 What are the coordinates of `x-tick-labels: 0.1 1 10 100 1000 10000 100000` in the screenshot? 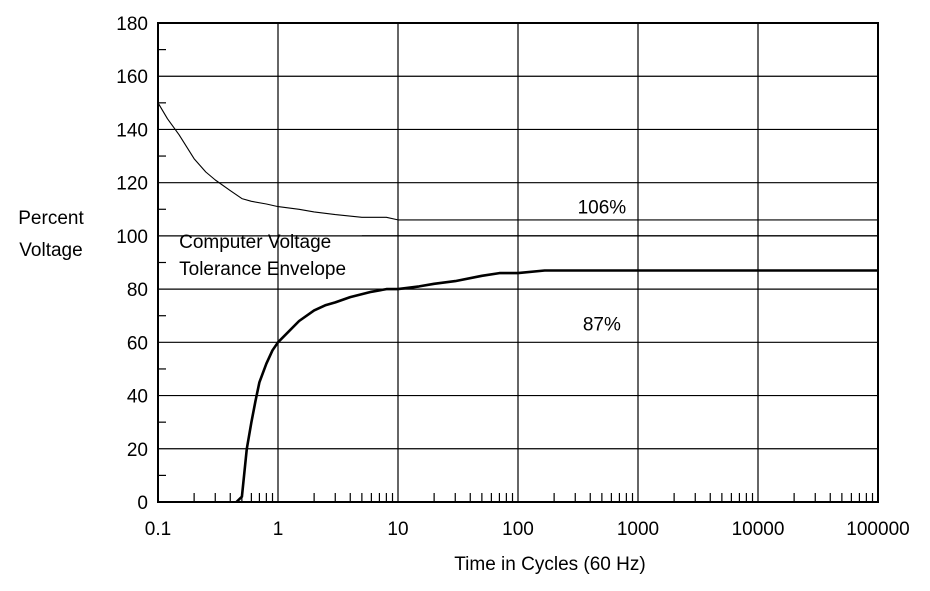 It's located at (527, 529).